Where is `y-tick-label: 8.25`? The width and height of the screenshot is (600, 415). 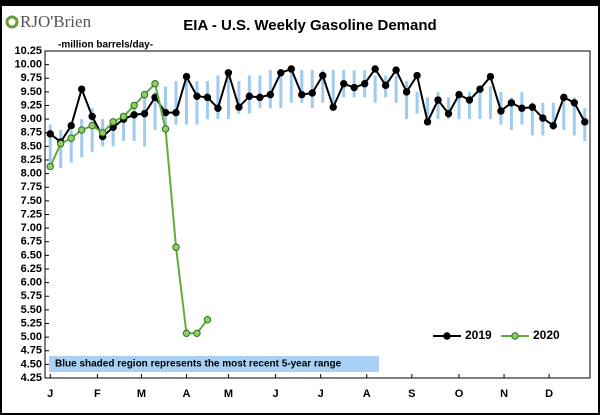
y-tick-label: 8.25 is located at coordinates (31, 160).